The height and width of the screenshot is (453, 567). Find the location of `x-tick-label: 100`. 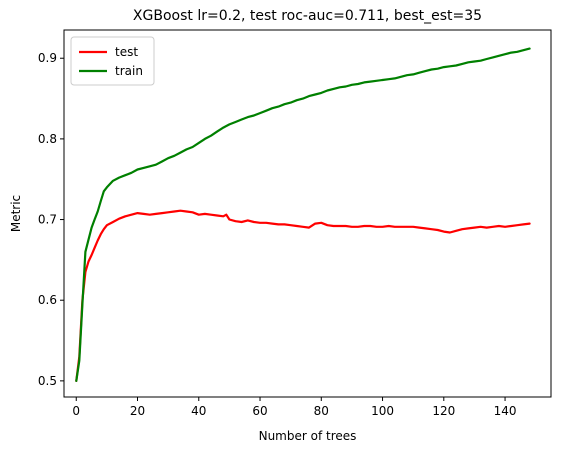

x-tick-label: 100 is located at coordinates (382, 411).